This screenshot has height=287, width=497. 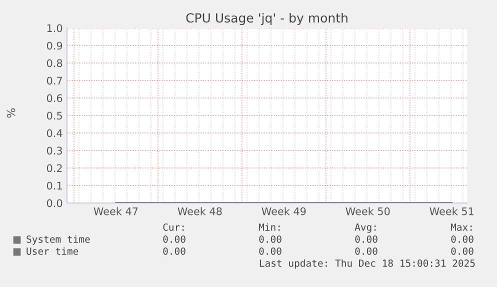 What do you see at coordinates (452, 211) in the screenshot?
I see `x-tick-label: Week 51` at bounding box center [452, 211].